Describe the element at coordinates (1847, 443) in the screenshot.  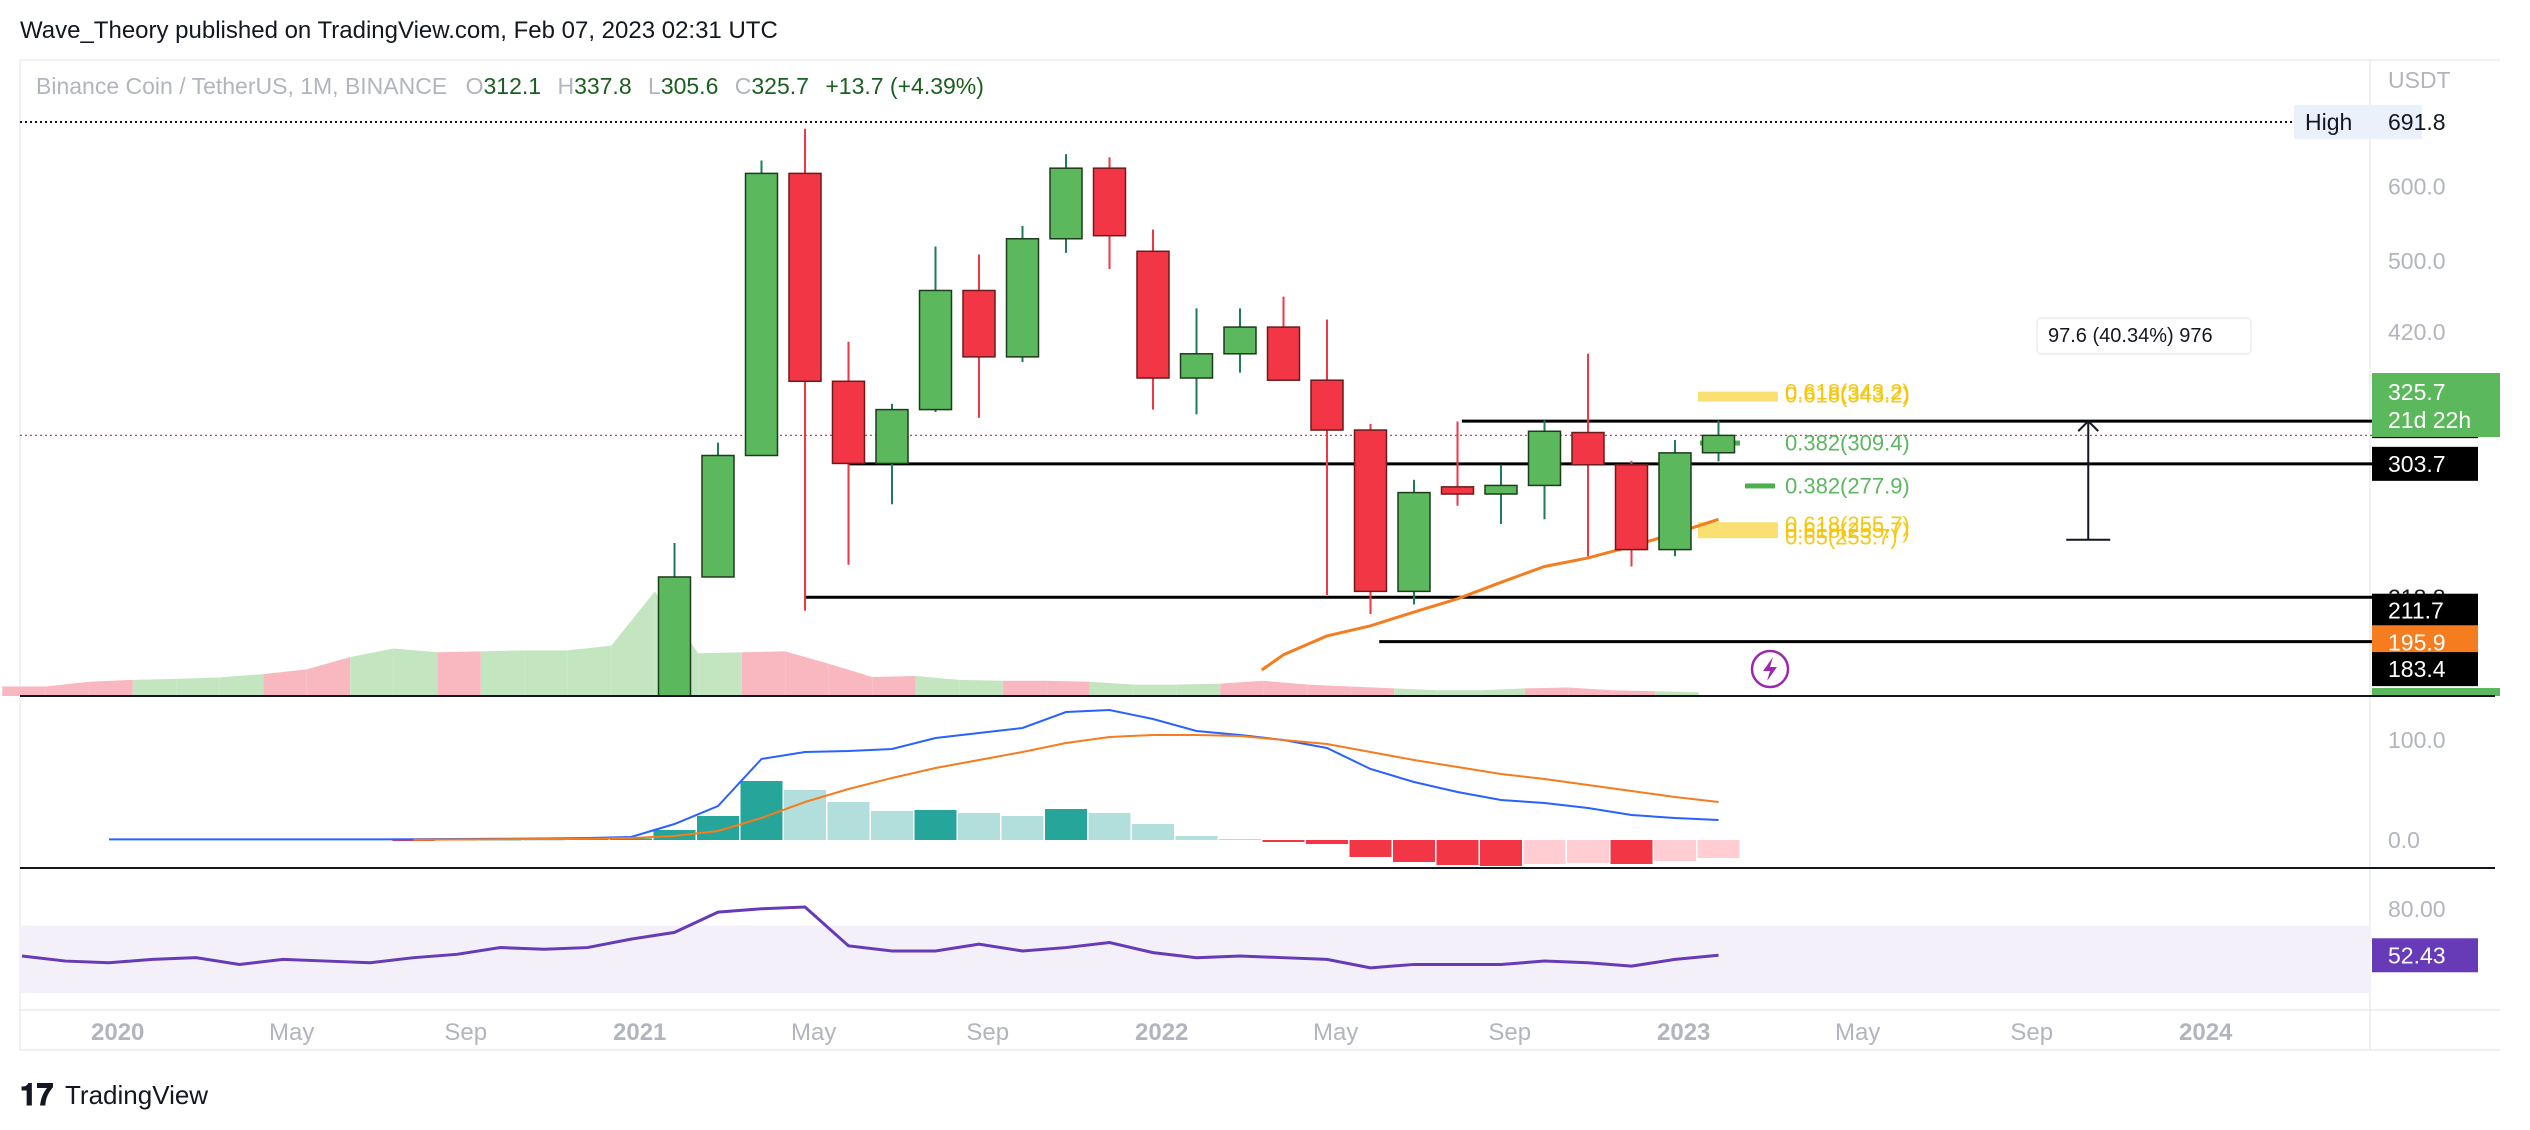
I see `fib-label: 0.382(309.4)` at that location.